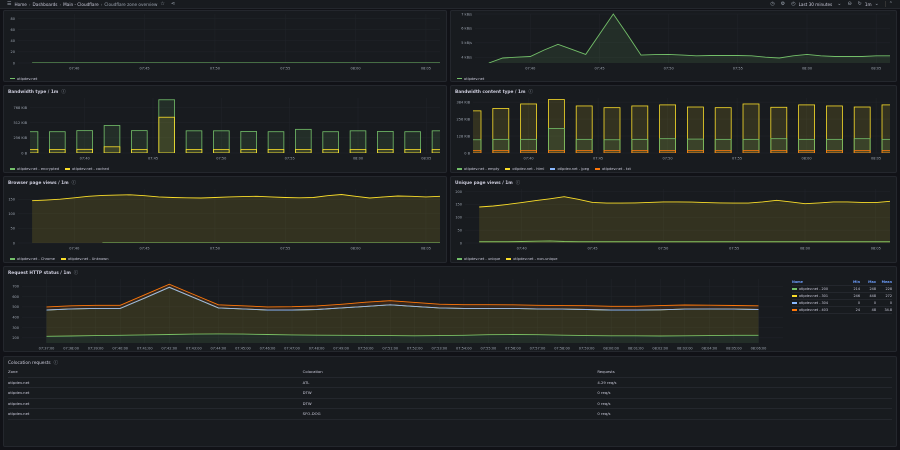 The height and width of the screenshot is (450, 900). I want to click on legend-item: otlpdev.net - txt, so click(613, 169).